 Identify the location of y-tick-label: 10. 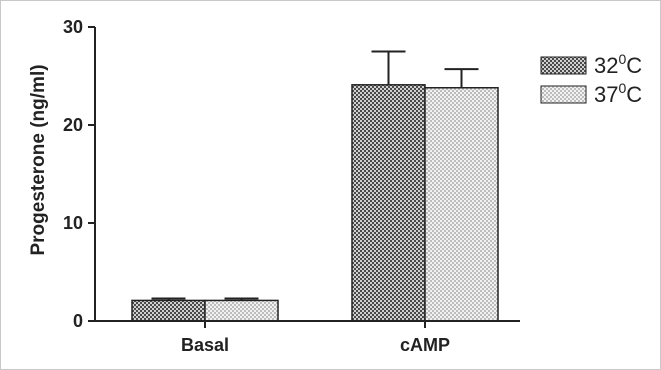
(73, 223).